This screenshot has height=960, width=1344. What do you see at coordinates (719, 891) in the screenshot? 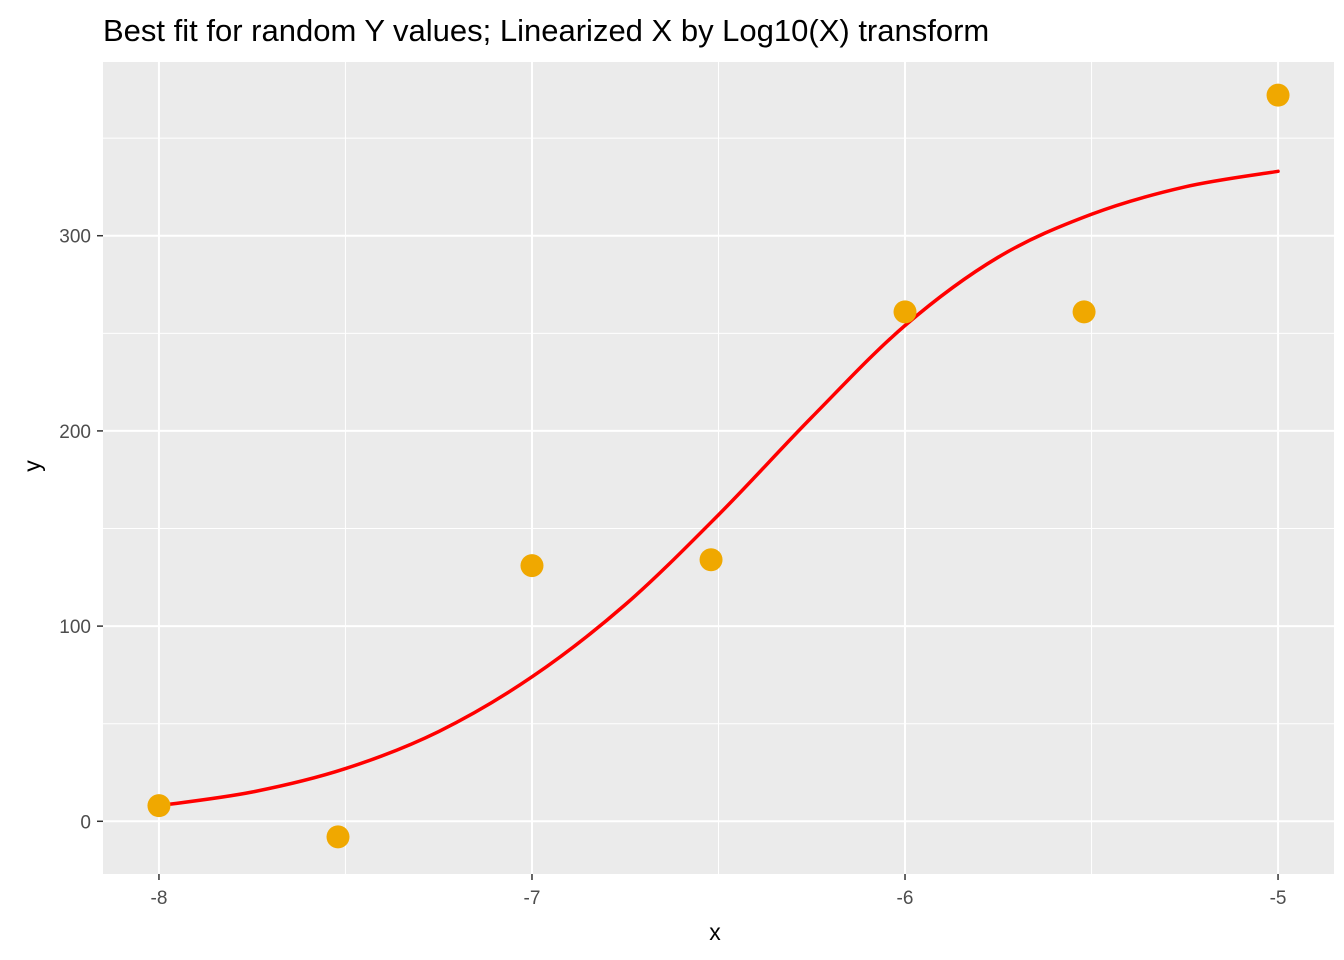
I see `x-axis: -8 -7 -6 -5` at bounding box center [719, 891].